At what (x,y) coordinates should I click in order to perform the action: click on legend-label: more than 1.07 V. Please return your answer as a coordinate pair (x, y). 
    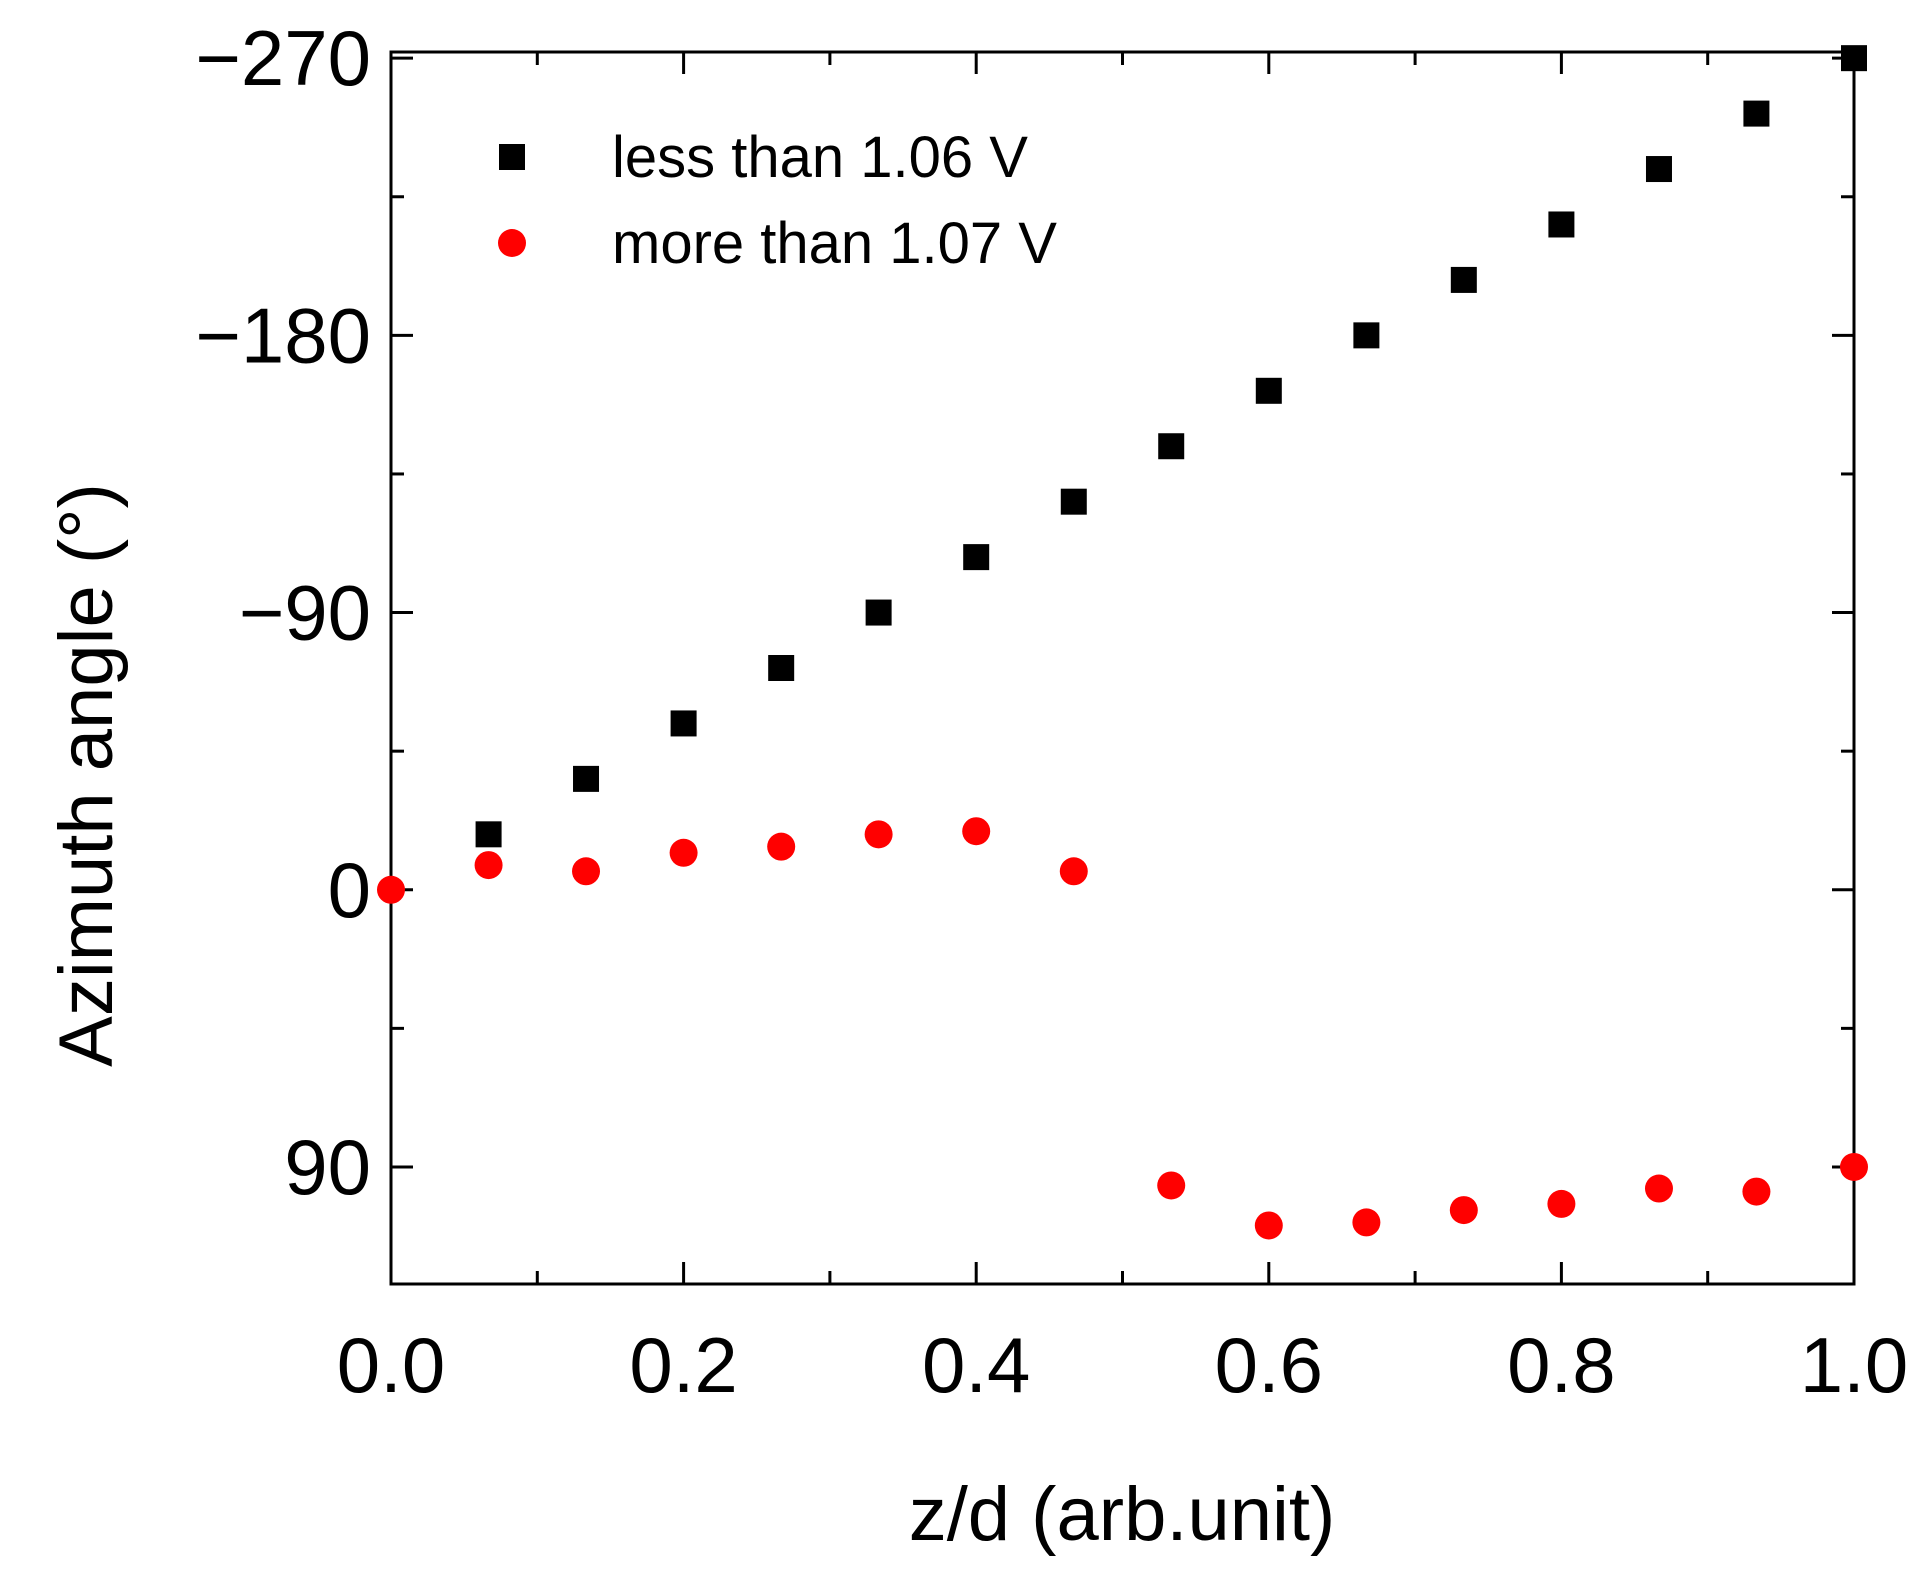
    Looking at the image, I should click on (834, 243).